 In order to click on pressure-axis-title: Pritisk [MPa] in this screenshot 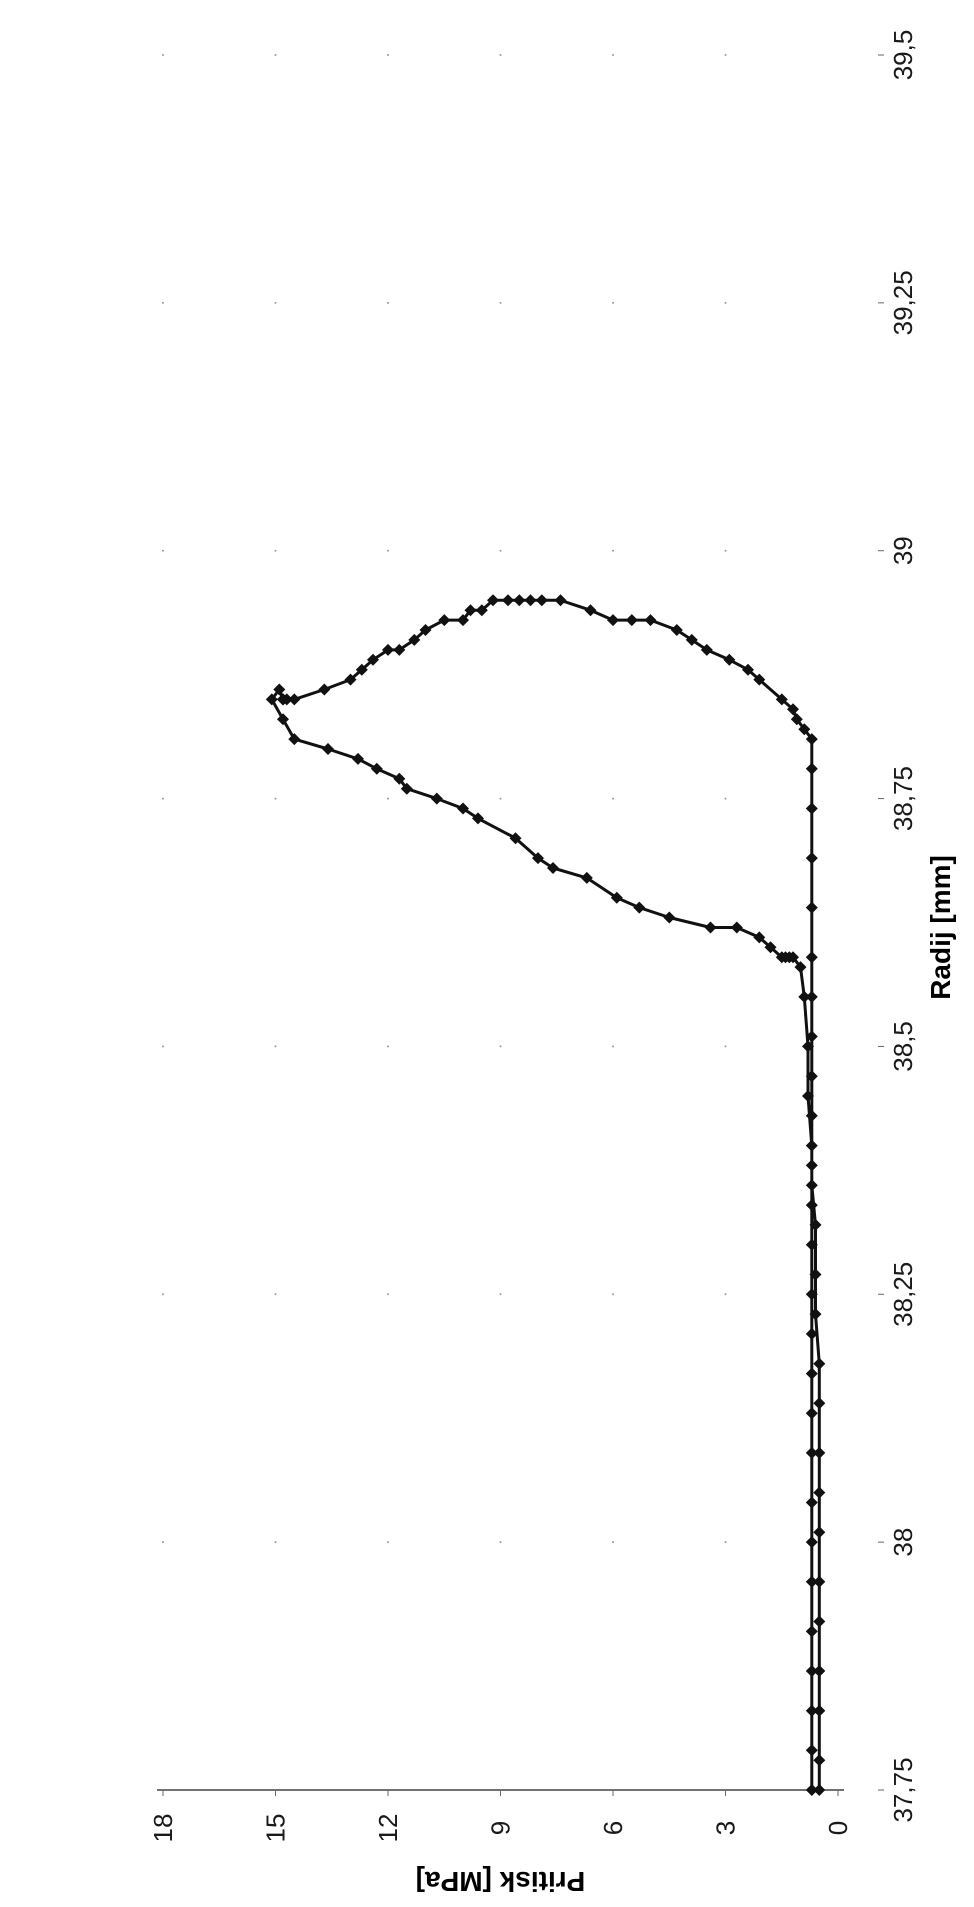, I will do `click(501, 1881)`.